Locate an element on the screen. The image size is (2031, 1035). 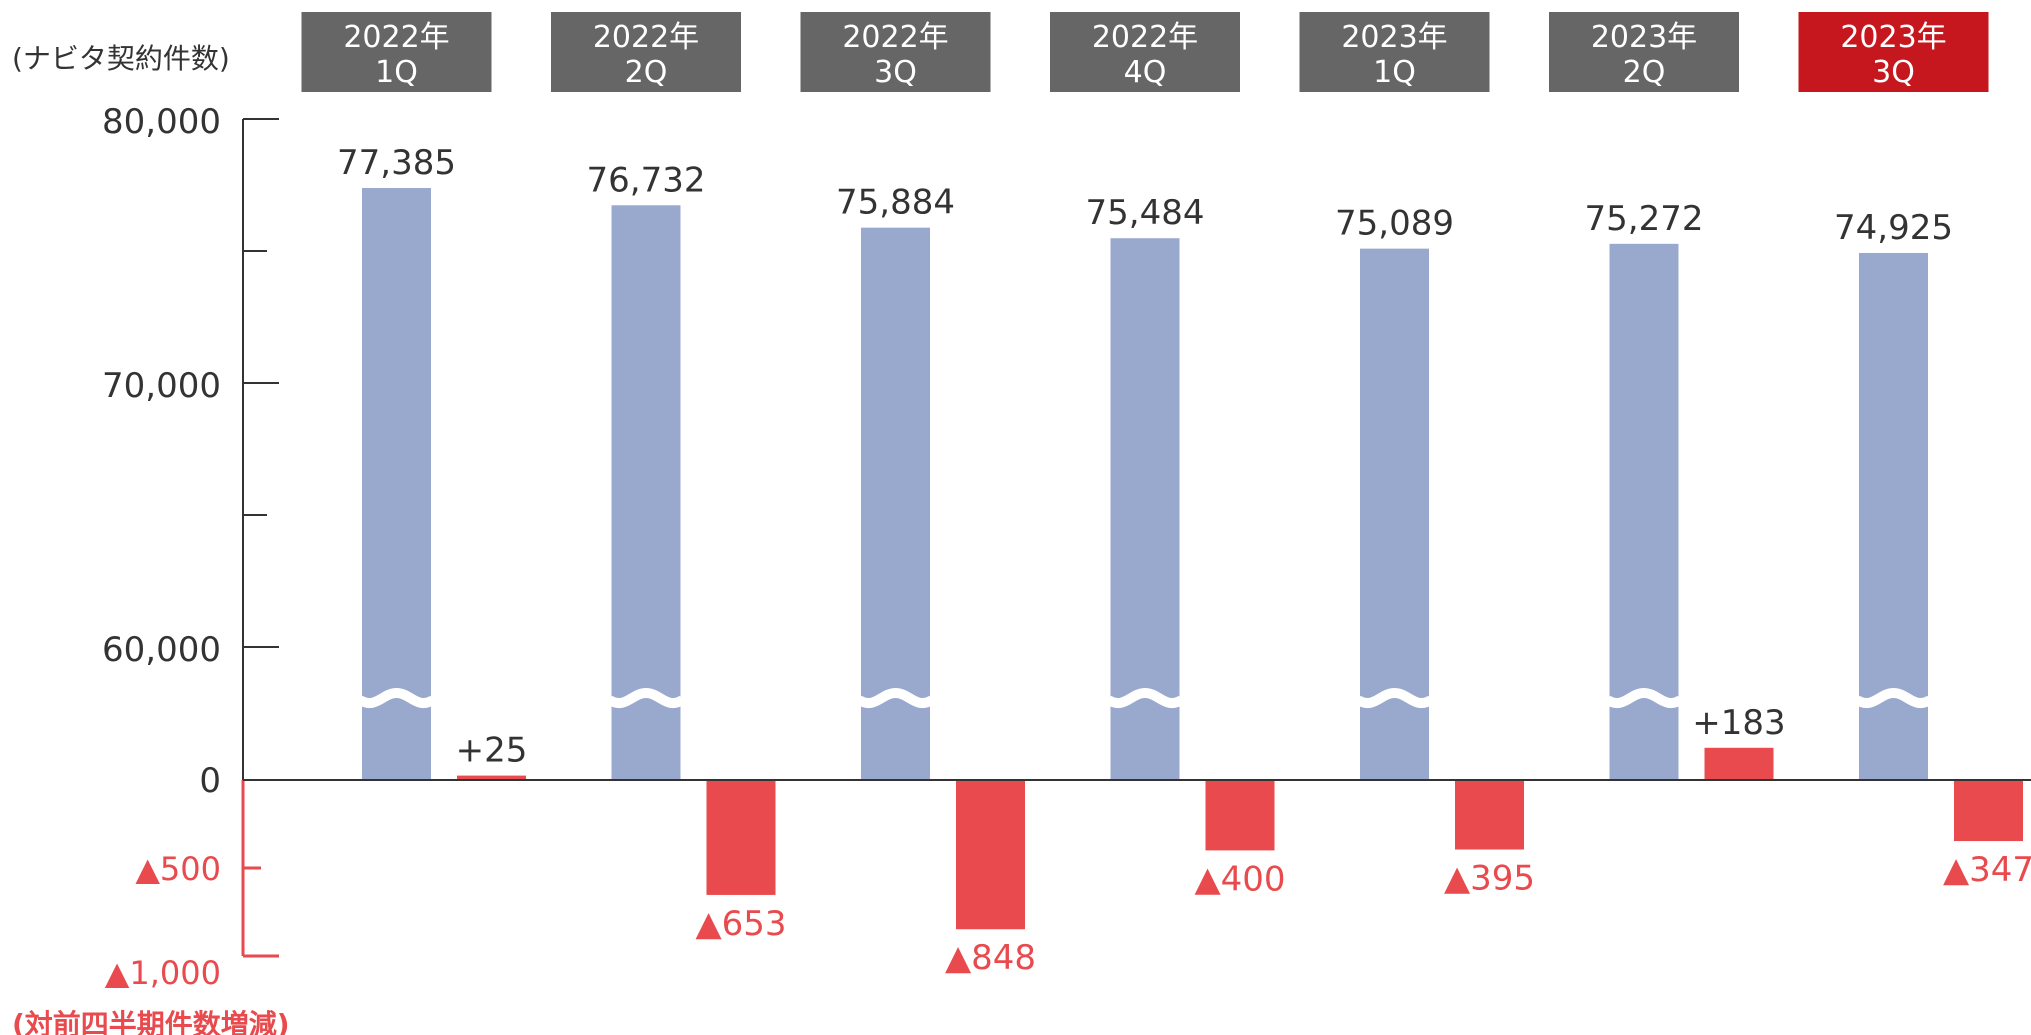
count-value-label: 77,385 is located at coordinates (396, 163).